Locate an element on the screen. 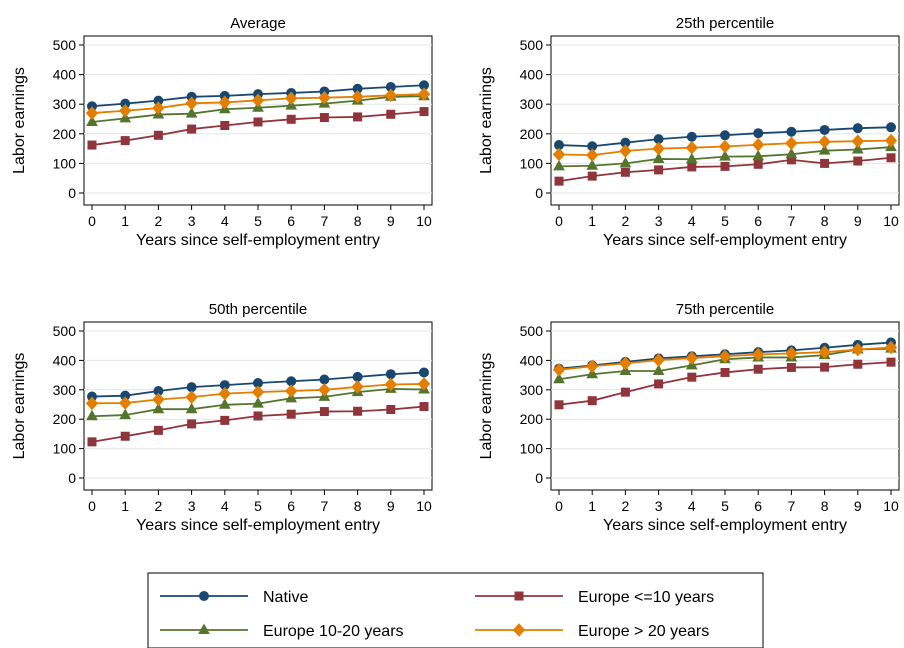 The image size is (904, 648). legend-entry: Europe 10-20 years is located at coordinates (282, 631).